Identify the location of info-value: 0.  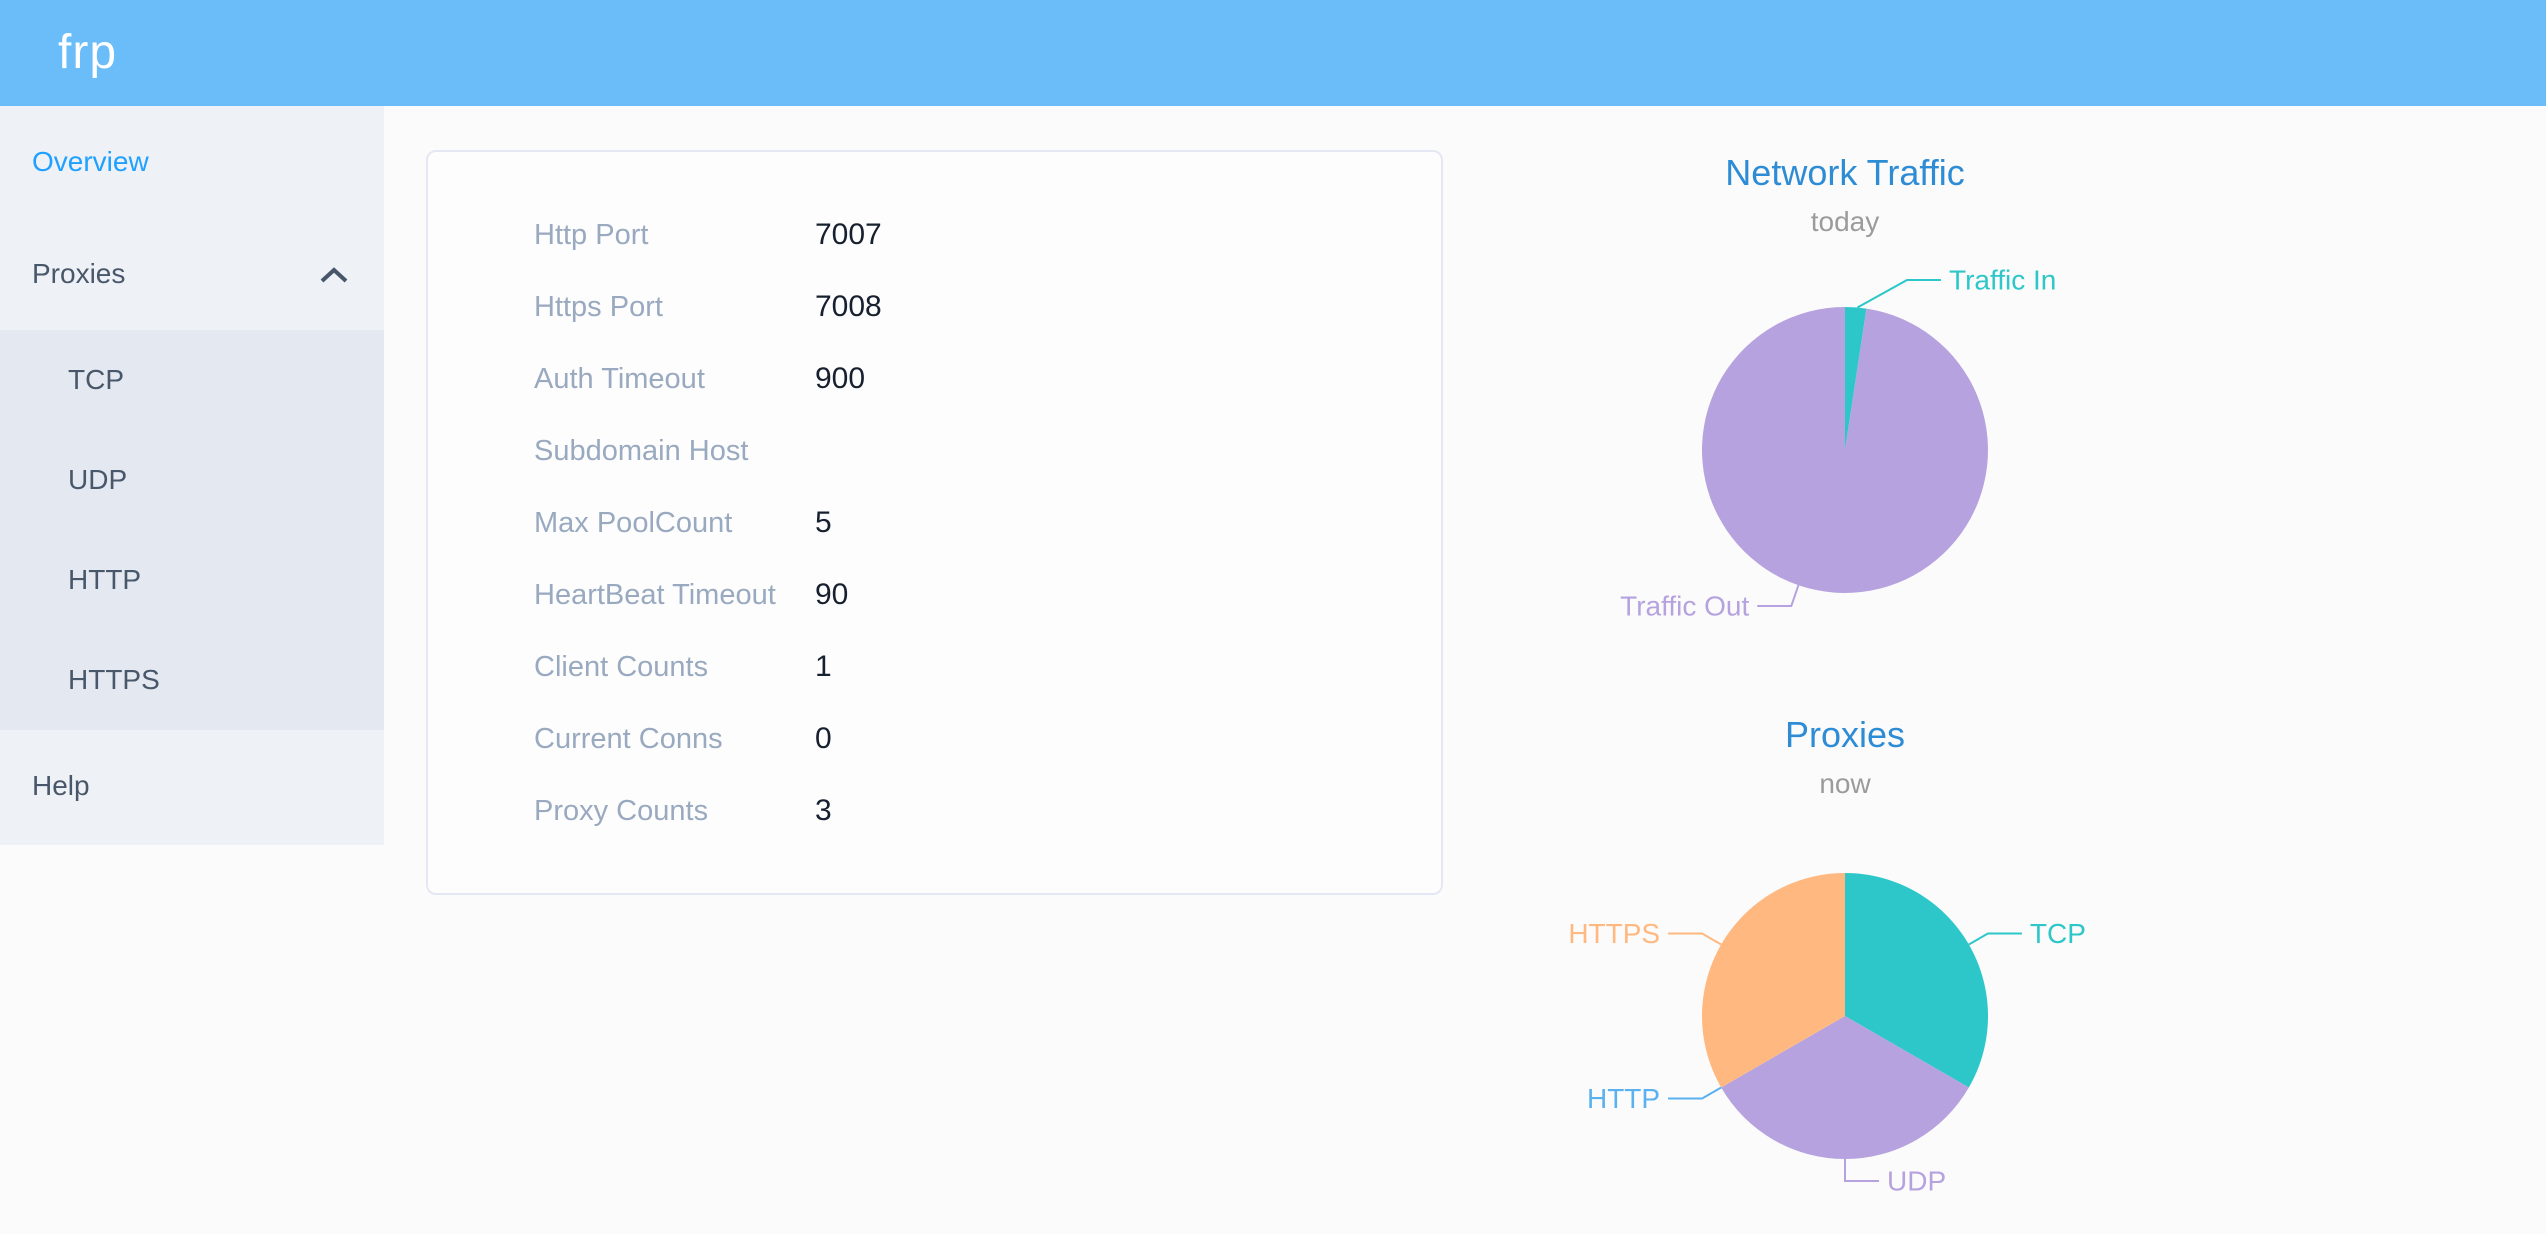
(823, 738).